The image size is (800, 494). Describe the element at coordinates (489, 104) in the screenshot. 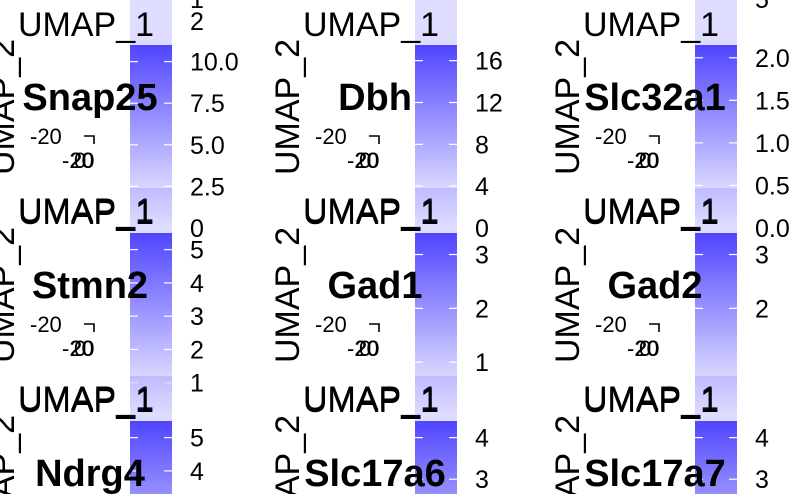

I see `legend-tick-label: 12` at that location.